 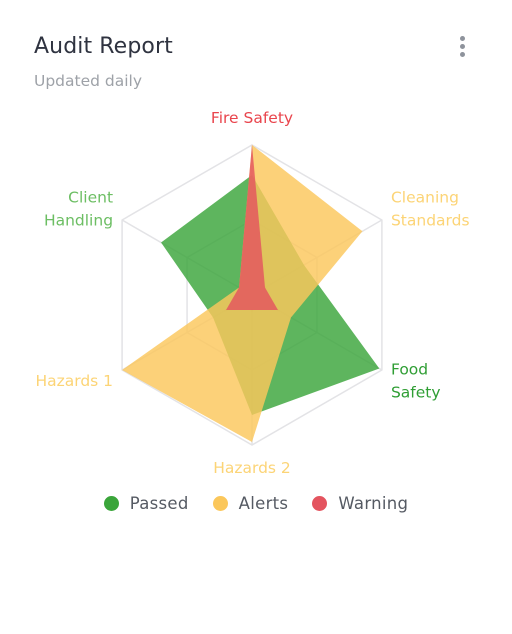 I want to click on axis-label-6-line-1: Client, so click(x=90, y=198).